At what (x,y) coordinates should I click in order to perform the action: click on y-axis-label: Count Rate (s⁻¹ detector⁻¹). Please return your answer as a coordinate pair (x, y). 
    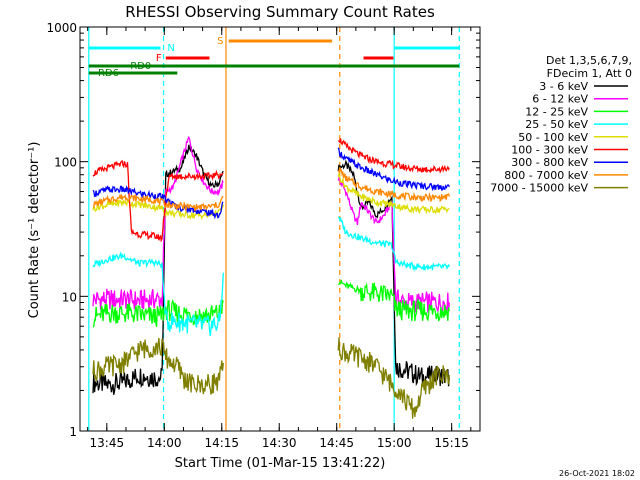
    Looking at the image, I should click on (34, 230).